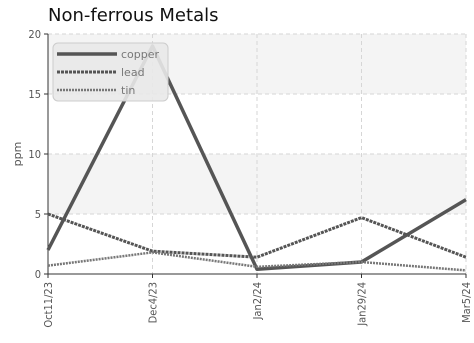 This screenshot has height=343, width=474. Describe the element at coordinates (257, 261) in the screenshot. I see `series-line-tin` at that location.